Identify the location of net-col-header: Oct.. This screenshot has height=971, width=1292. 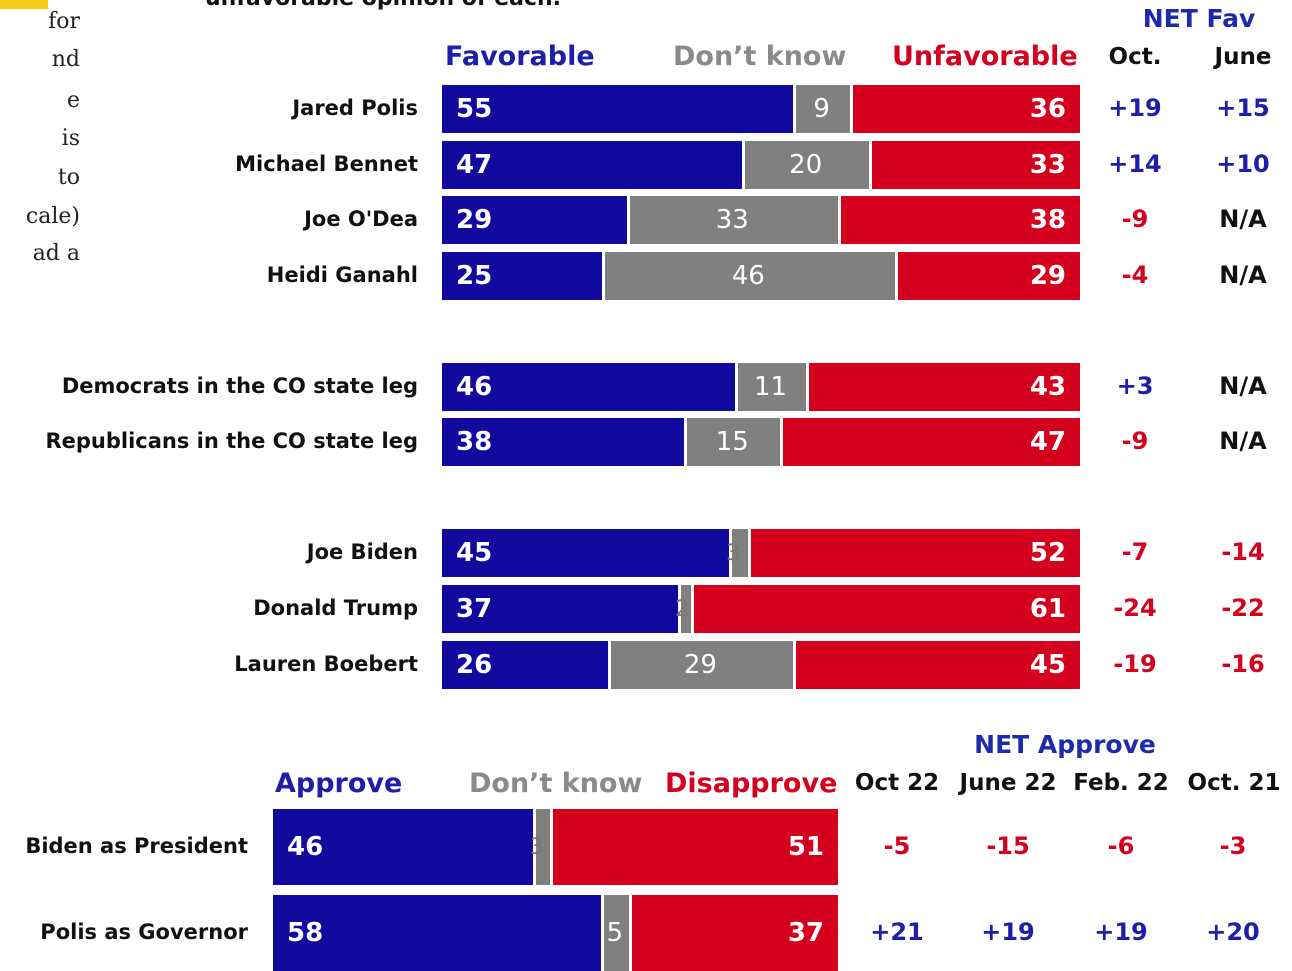
(1135, 57).